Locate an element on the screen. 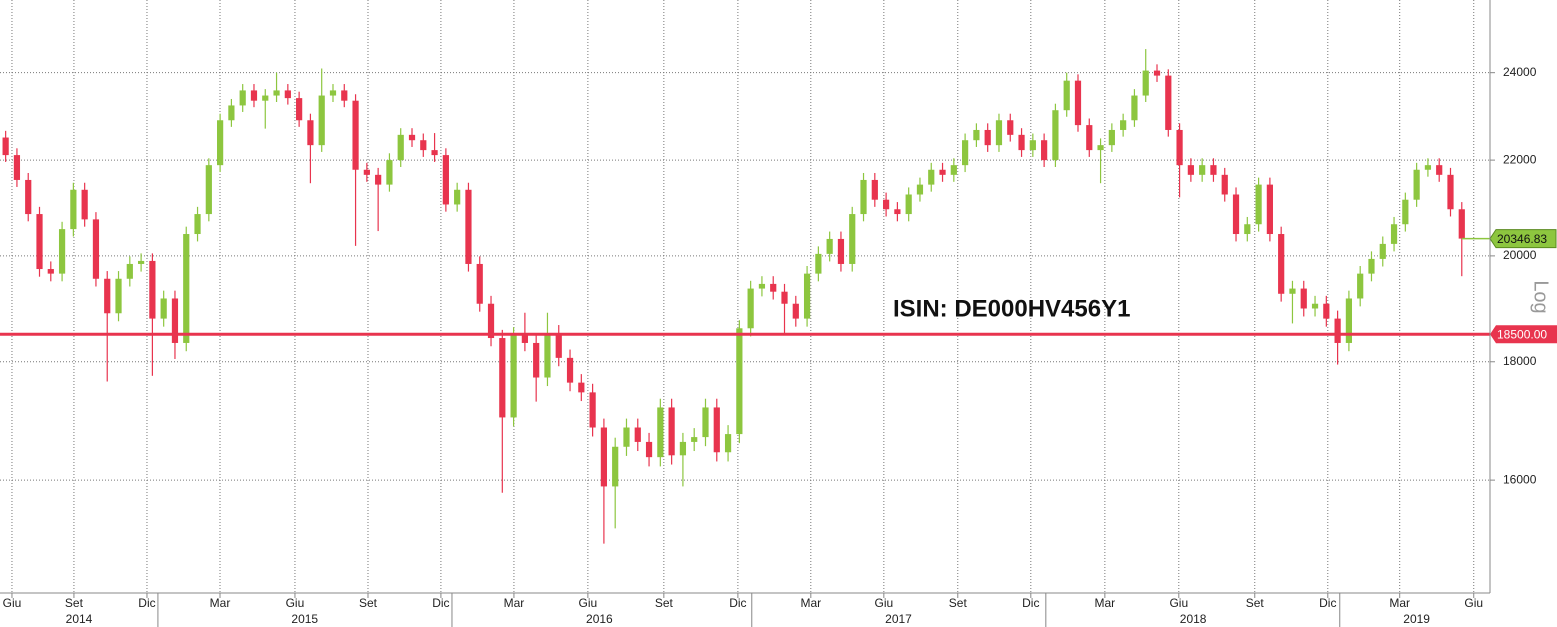  y-tick-label: 22000 is located at coordinates (1520, 159).